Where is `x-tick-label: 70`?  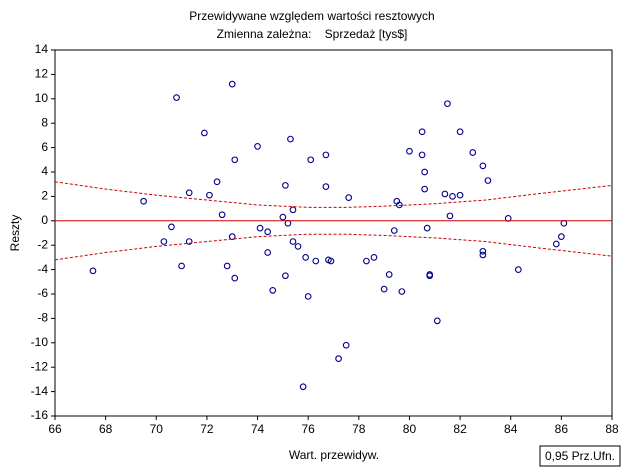 x-tick-label: 70 is located at coordinates (157, 429).